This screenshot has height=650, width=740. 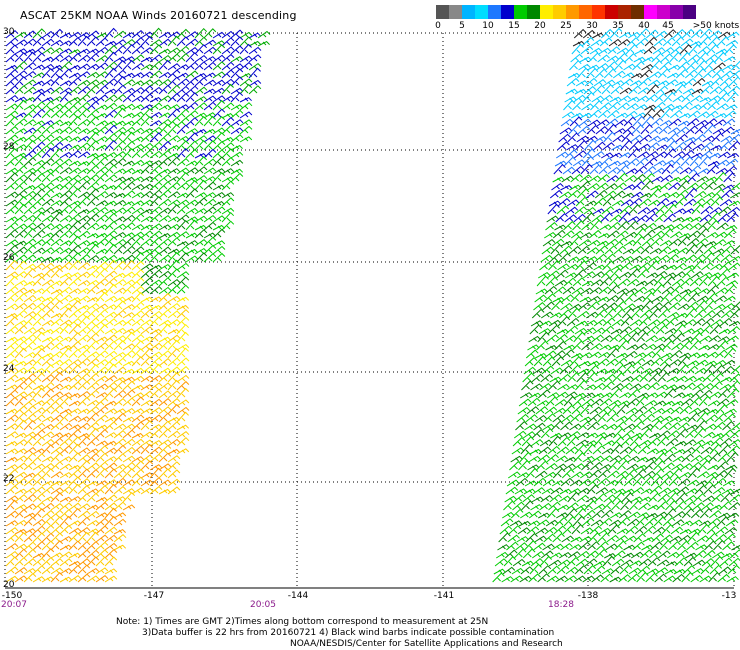 I want to click on pass-time: 20:05, so click(x=263, y=605).